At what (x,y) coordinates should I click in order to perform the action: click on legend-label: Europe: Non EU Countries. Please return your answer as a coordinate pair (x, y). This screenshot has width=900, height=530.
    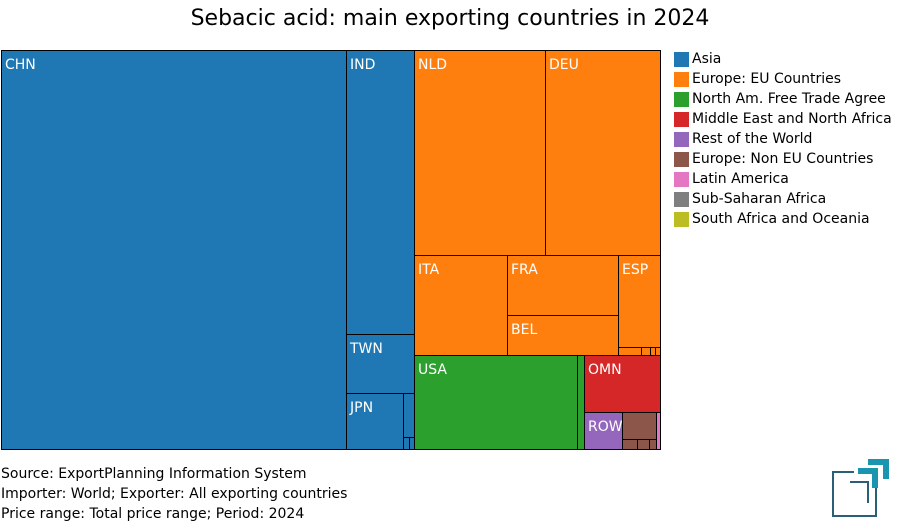
    Looking at the image, I should click on (783, 159).